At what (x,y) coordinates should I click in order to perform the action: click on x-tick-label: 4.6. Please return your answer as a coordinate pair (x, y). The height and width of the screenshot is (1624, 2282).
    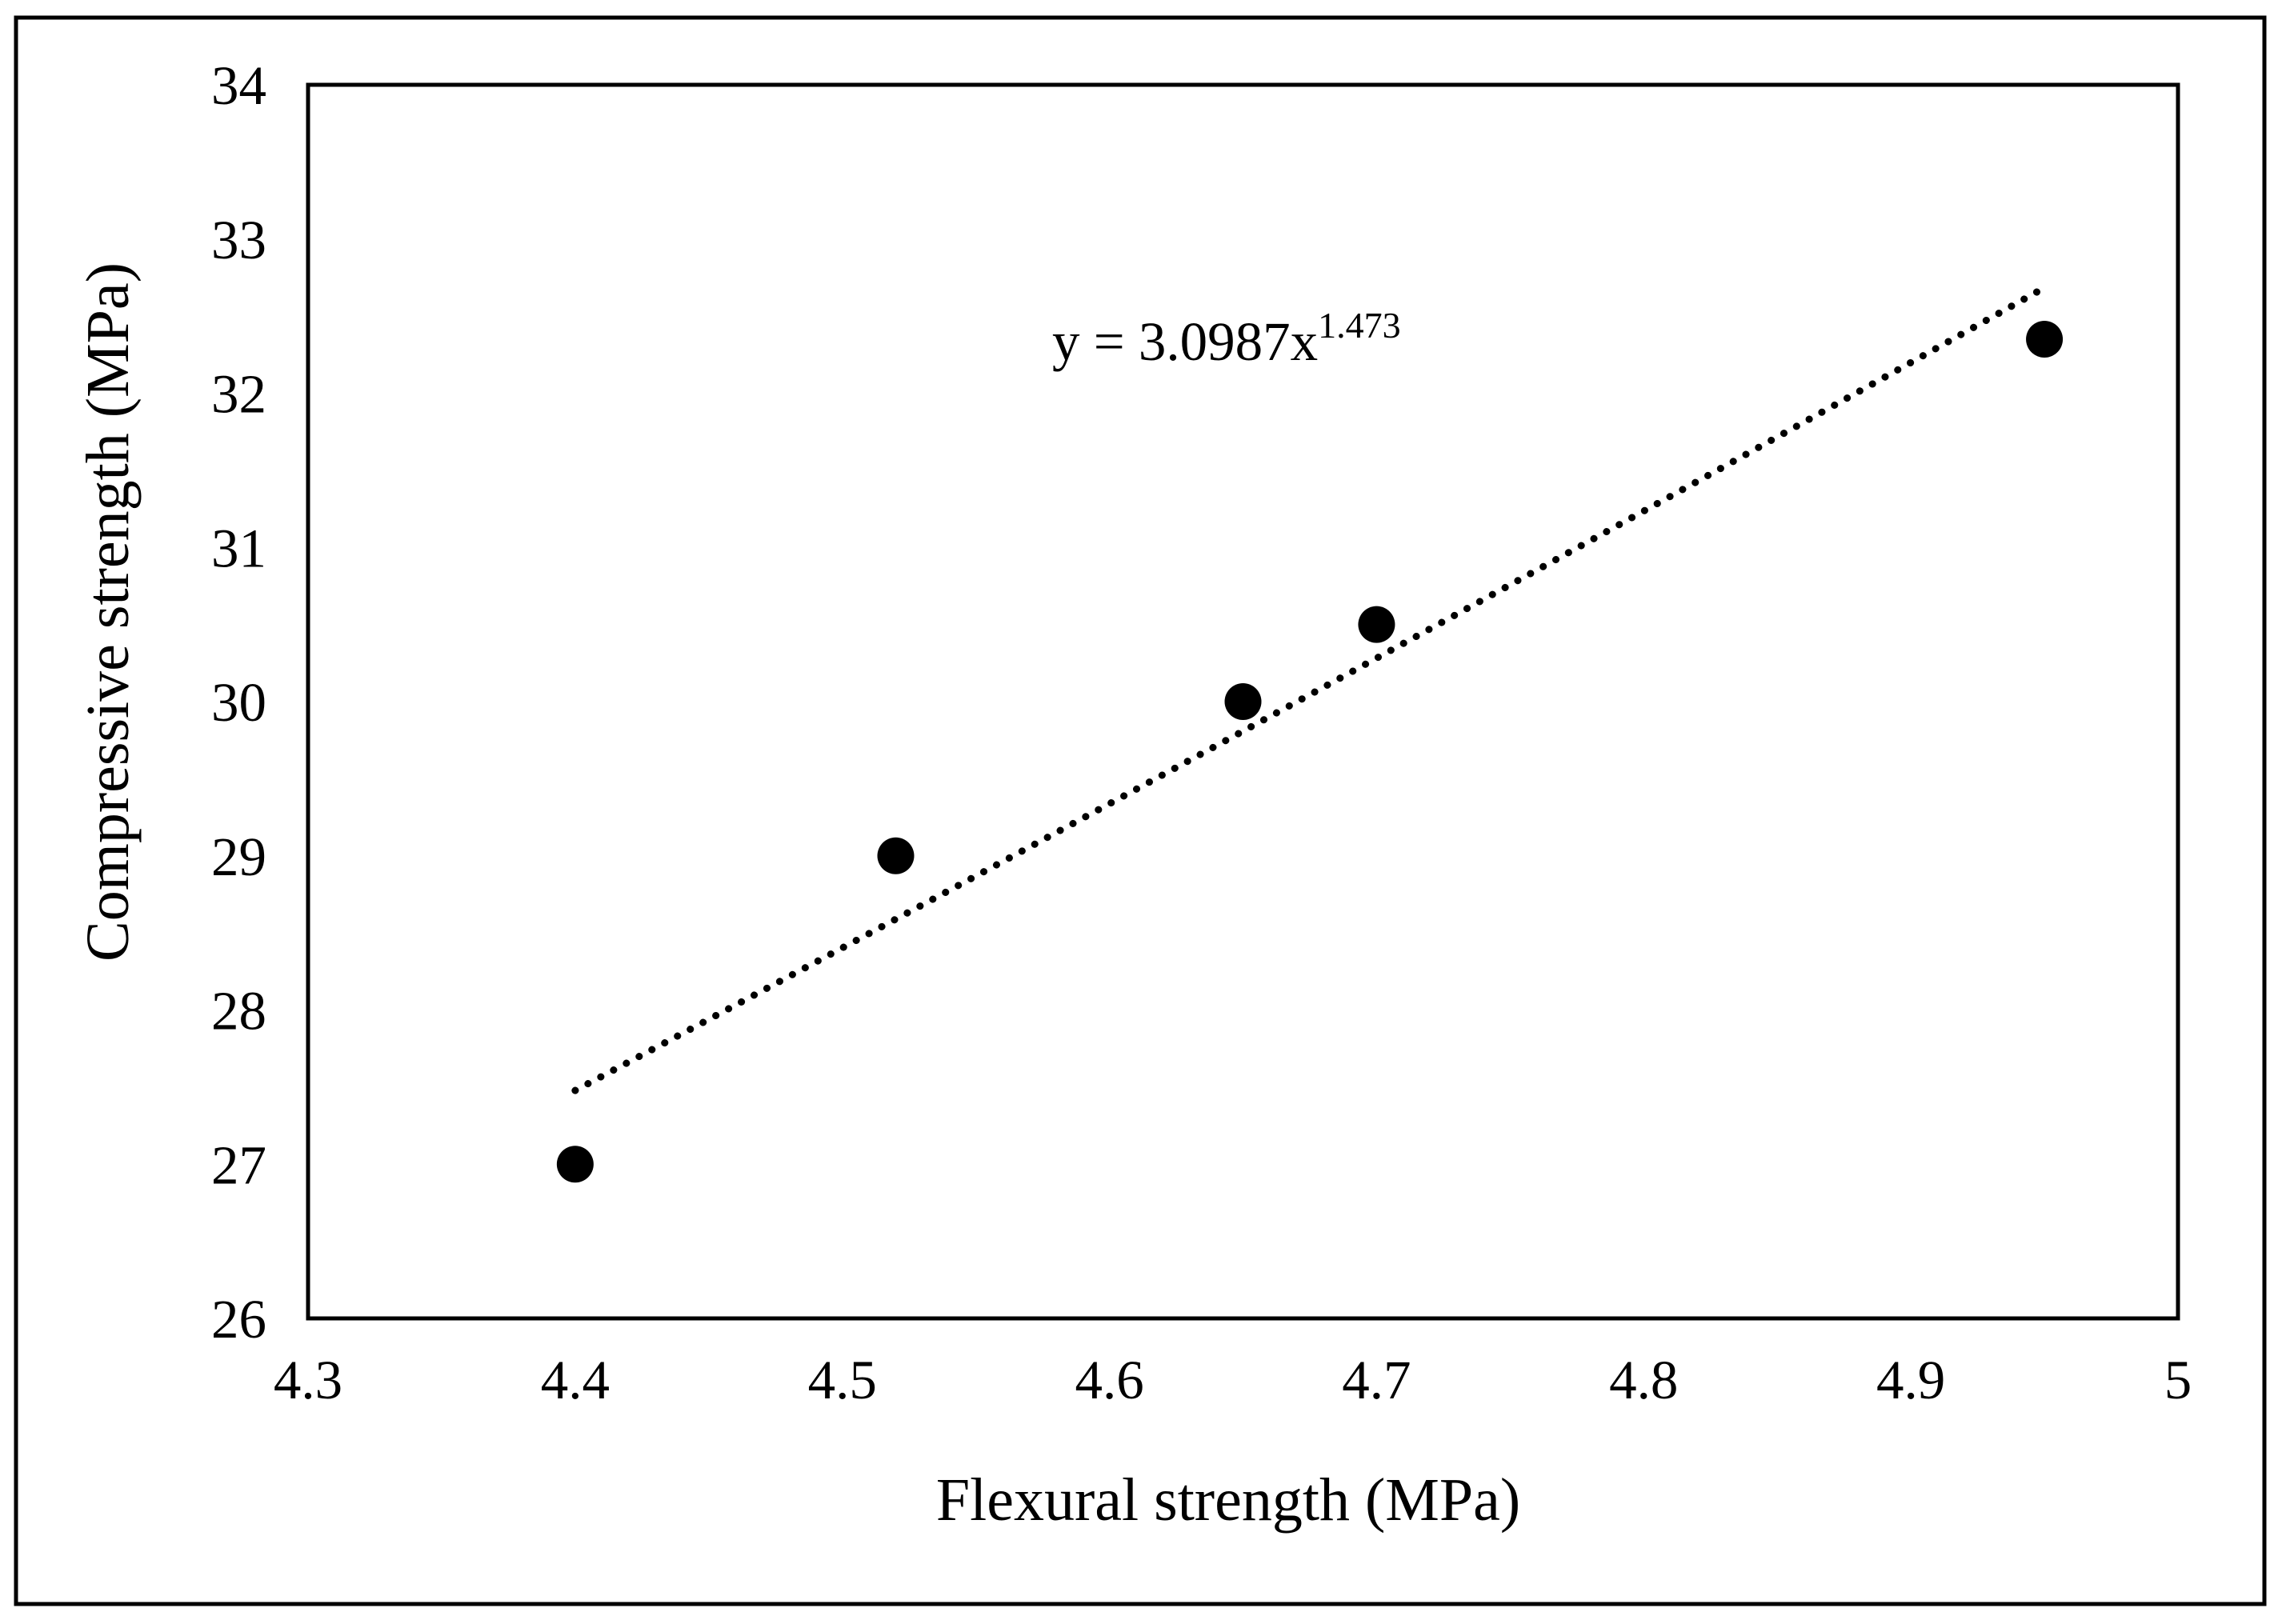
    Looking at the image, I should click on (1109, 1380).